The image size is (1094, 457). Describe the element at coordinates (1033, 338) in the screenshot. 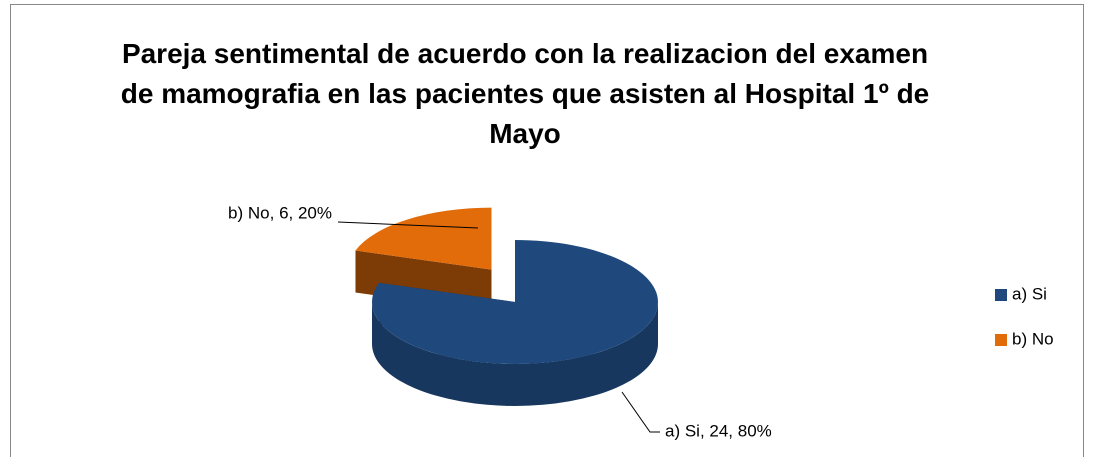

I see `legend-label: b) No` at that location.